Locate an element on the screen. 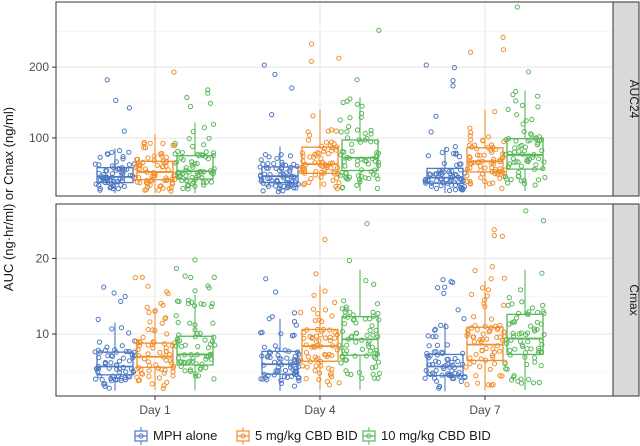 The image size is (640, 446). box is located at coordinates (445, 365).